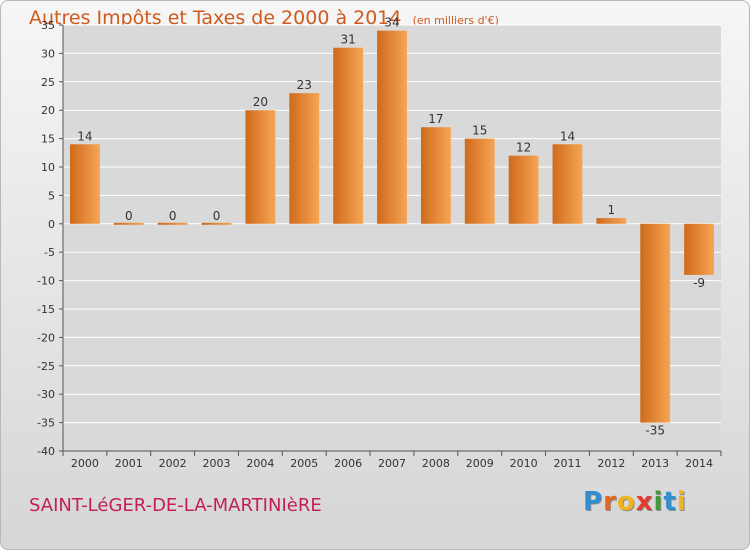  Describe the element at coordinates (260, 102) in the screenshot. I see `data-label-2004: 20` at that location.